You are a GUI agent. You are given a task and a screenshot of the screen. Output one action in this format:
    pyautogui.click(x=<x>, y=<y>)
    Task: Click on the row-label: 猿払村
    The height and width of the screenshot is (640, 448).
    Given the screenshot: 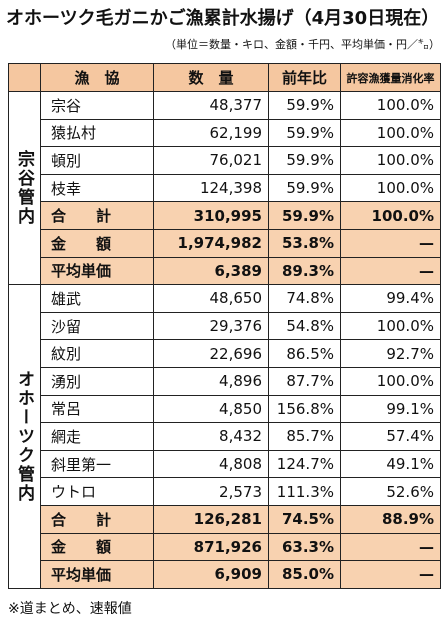 What is the action you would take?
    pyautogui.click(x=97, y=133)
    